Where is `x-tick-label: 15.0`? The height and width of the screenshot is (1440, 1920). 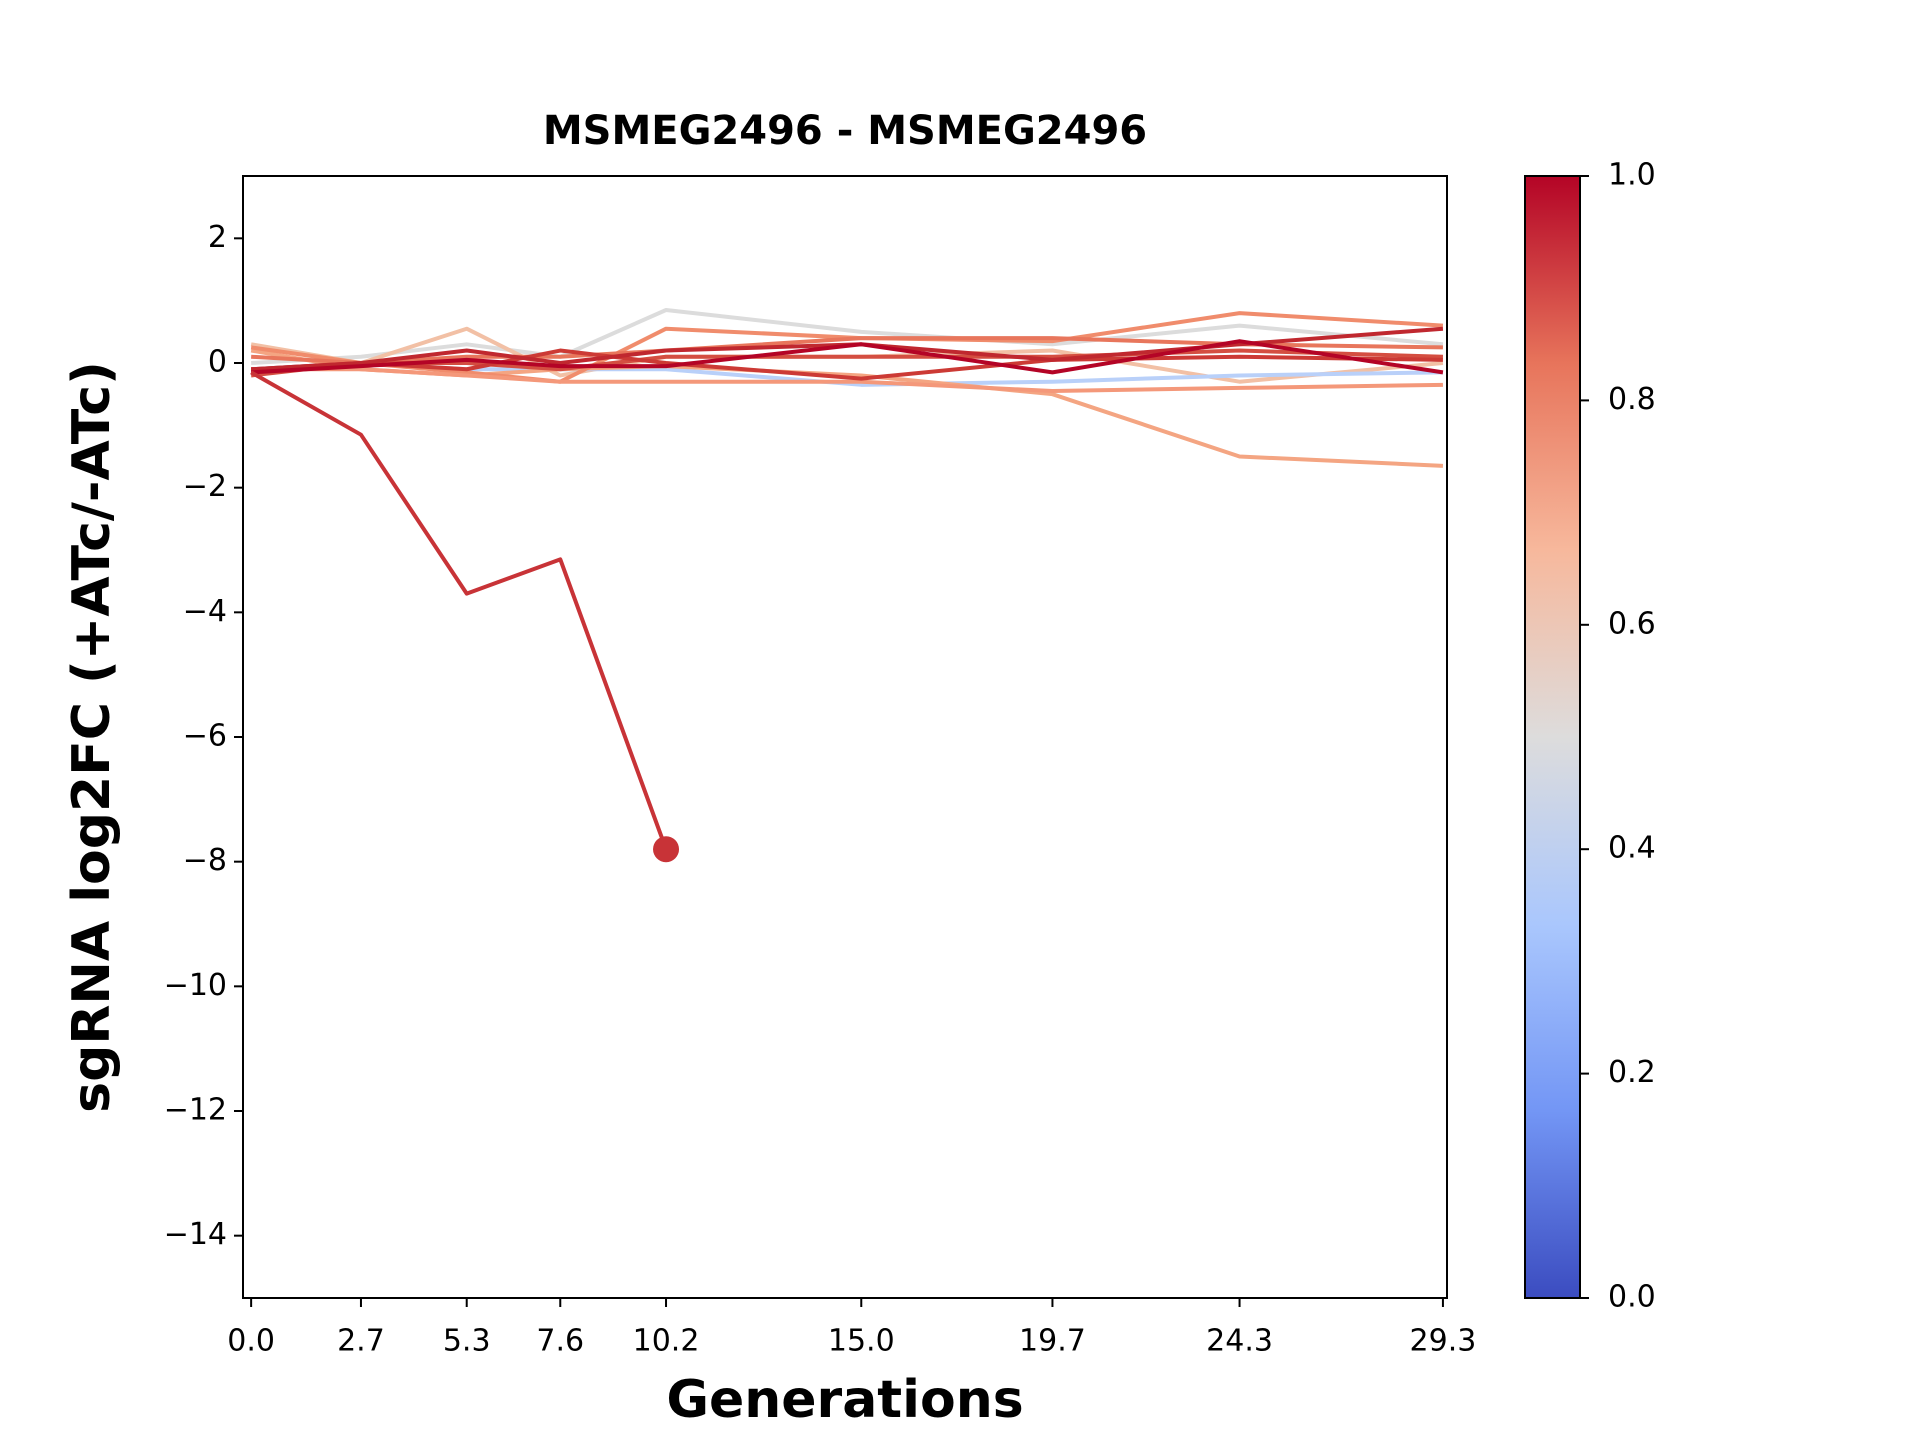
x-tick-label: 15.0 is located at coordinates (861, 1341).